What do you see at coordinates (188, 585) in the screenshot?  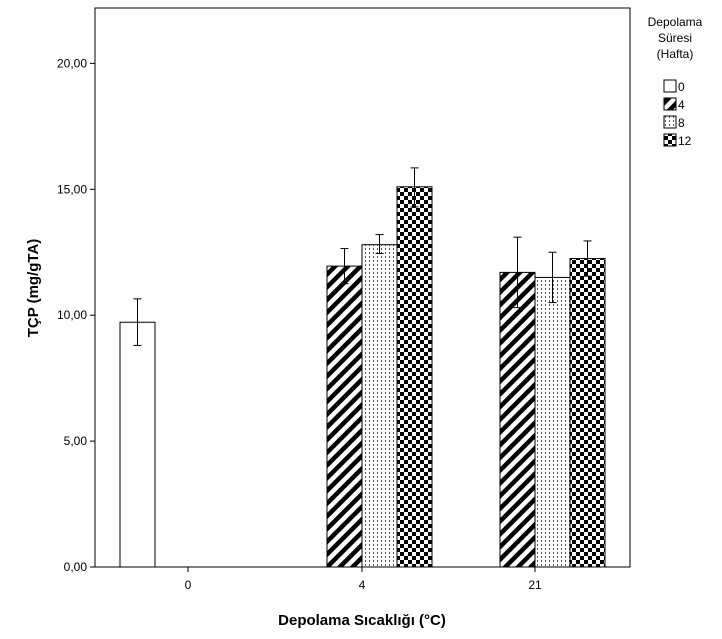 I see `x-tick-label: 0` at bounding box center [188, 585].